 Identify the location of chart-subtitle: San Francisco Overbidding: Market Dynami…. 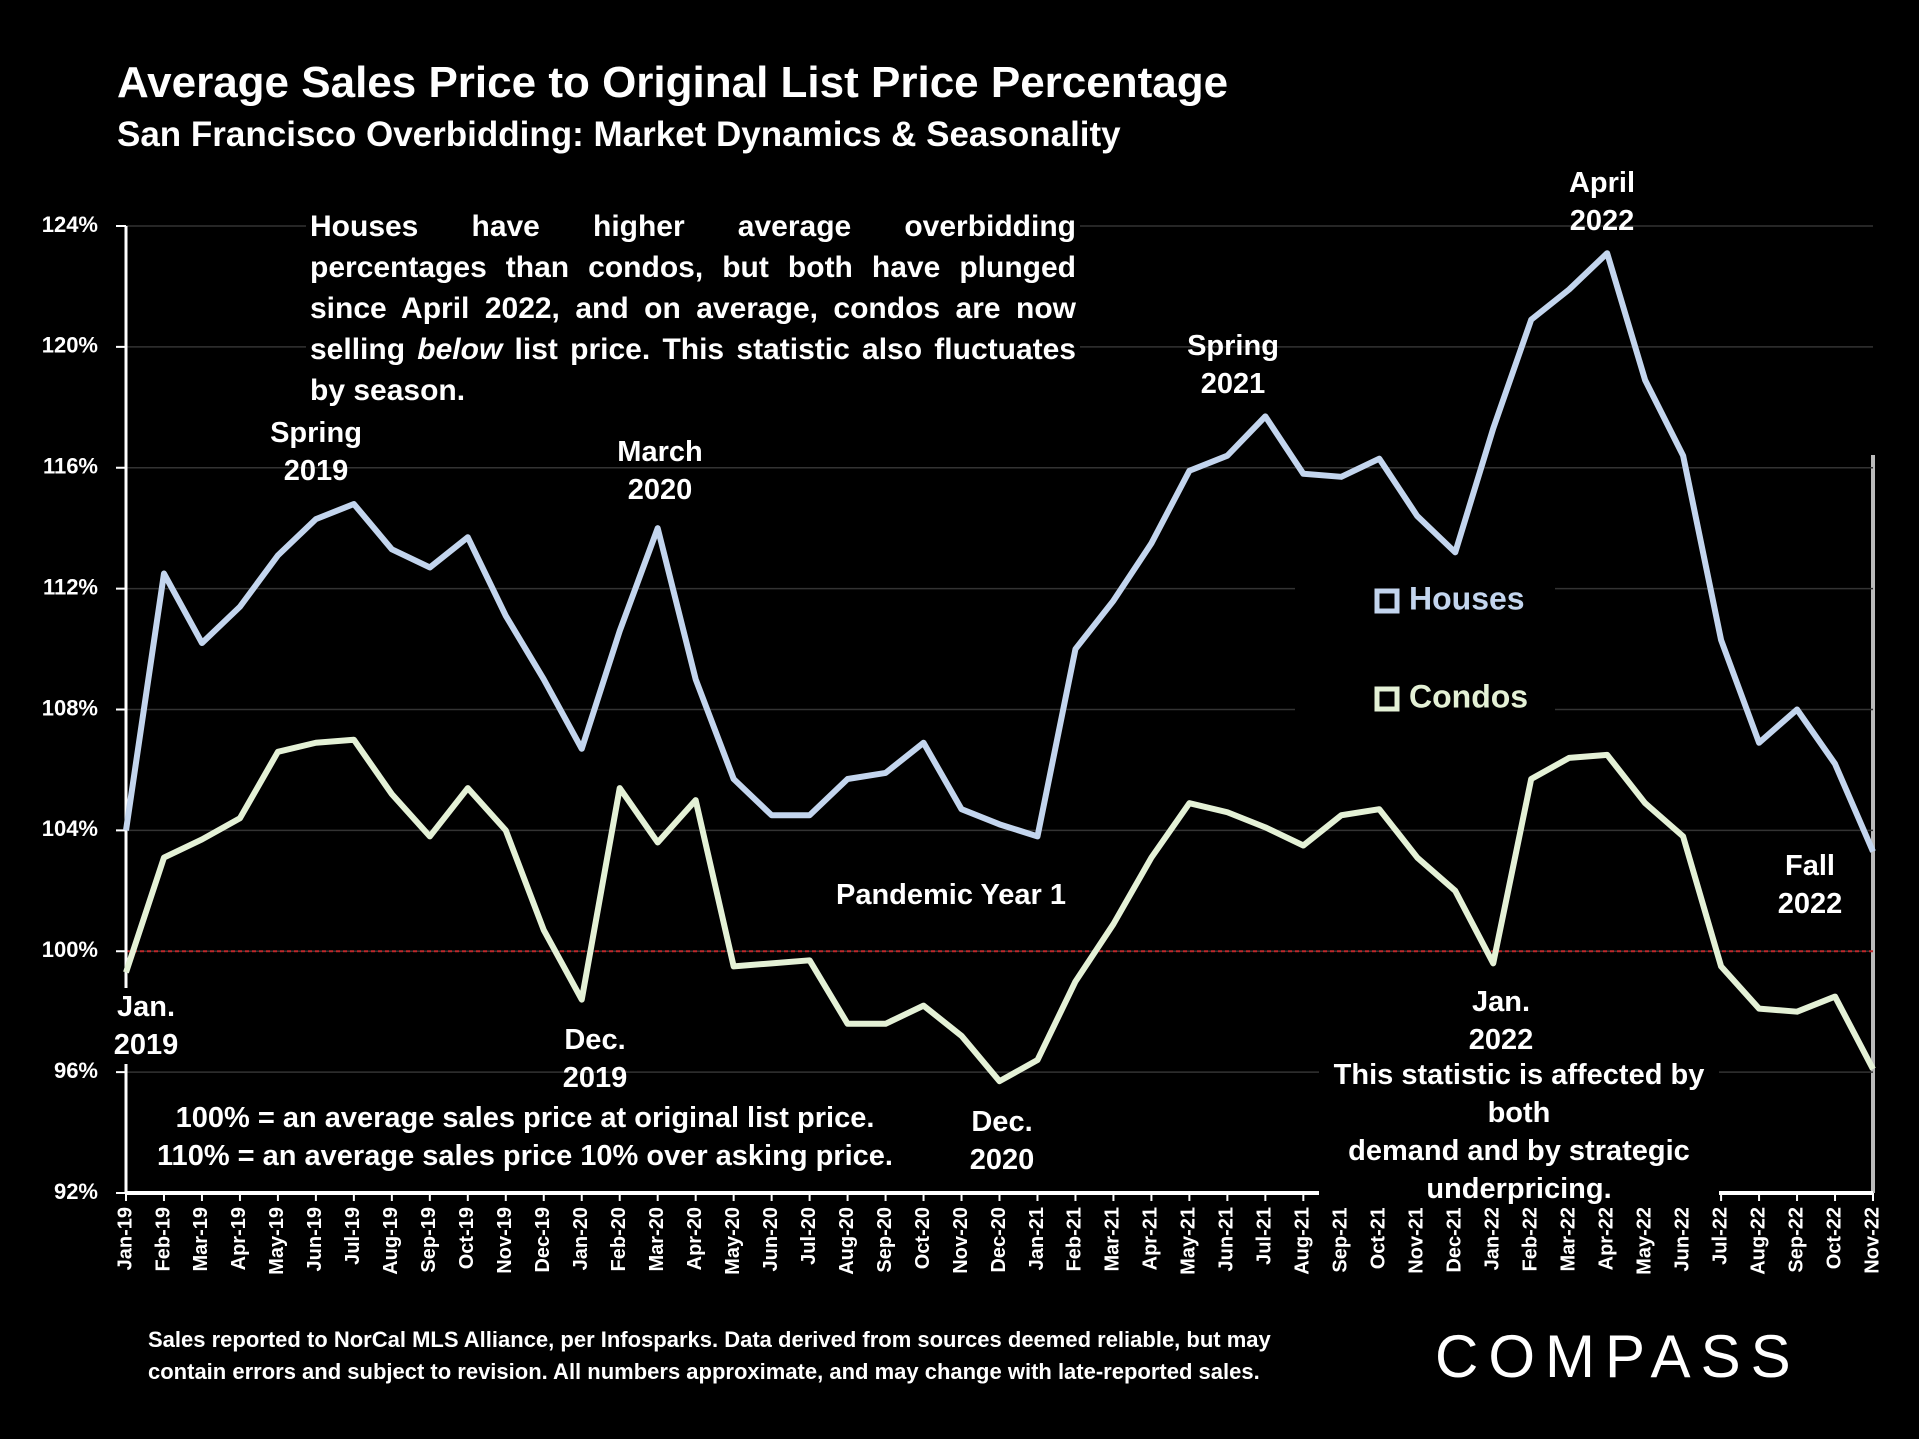
(619, 134).